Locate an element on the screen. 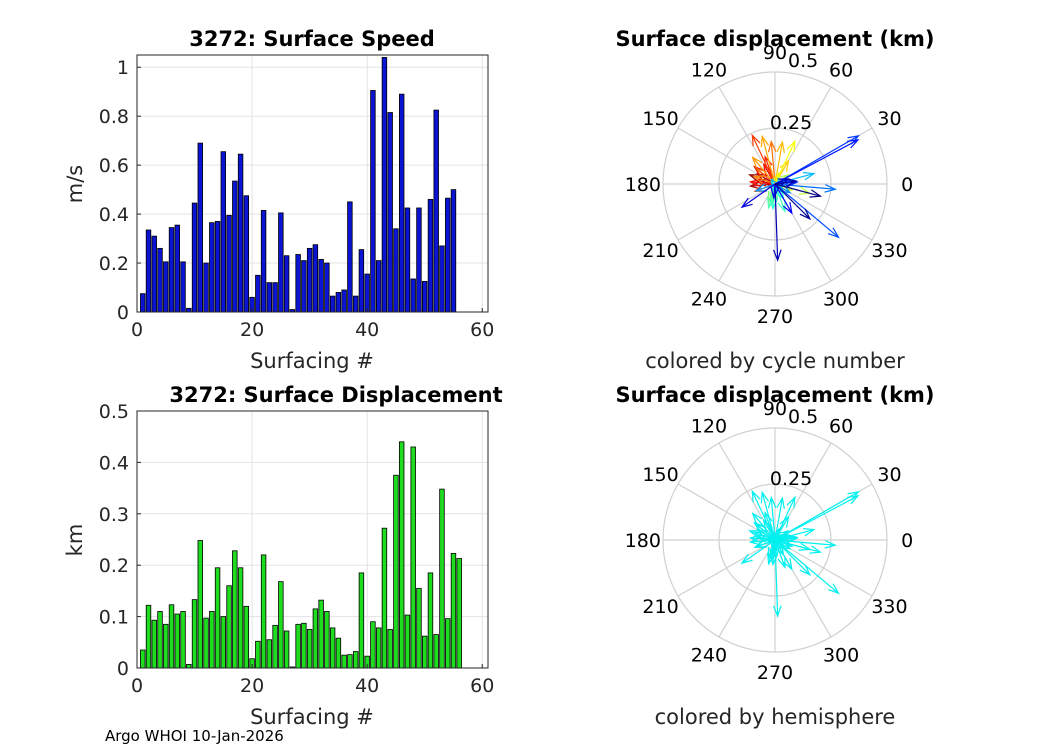  polar-cycle-angle-label: 180 is located at coordinates (643, 185).